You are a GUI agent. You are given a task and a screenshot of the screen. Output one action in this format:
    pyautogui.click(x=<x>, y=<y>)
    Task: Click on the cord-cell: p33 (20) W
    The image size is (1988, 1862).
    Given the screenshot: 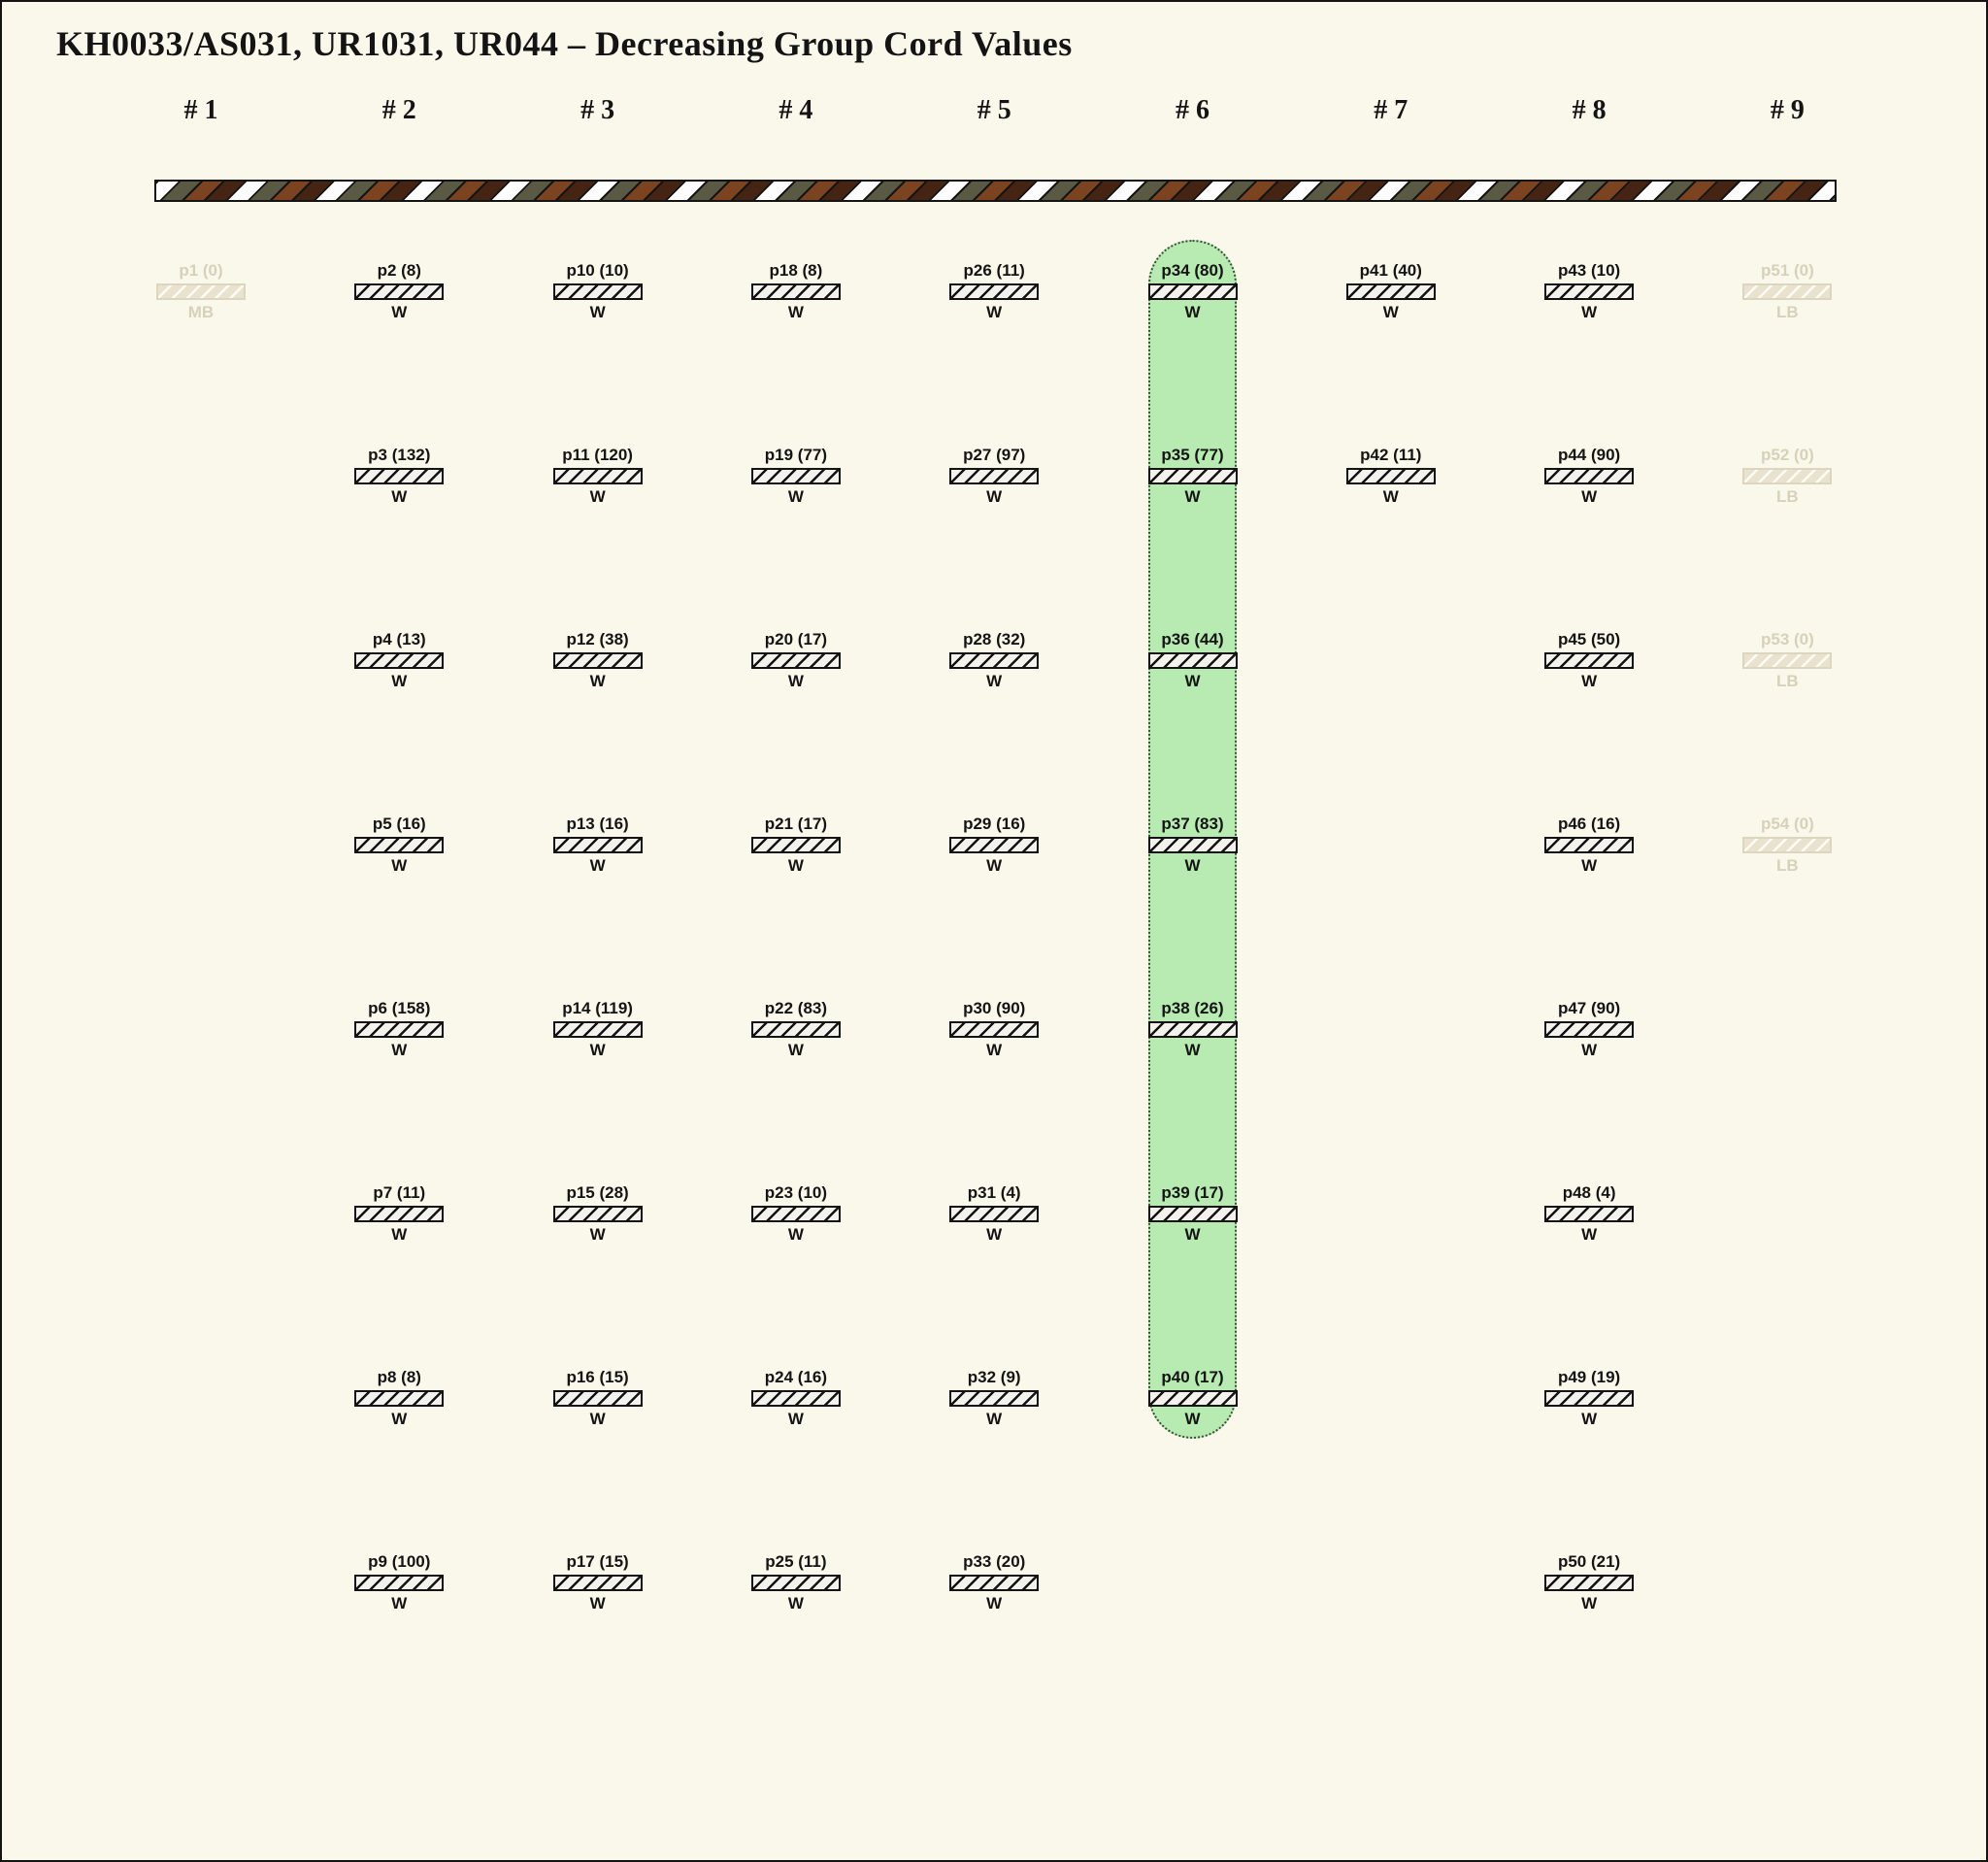 What is the action you would take?
    pyautogui.click(x=994, y=1584)
    